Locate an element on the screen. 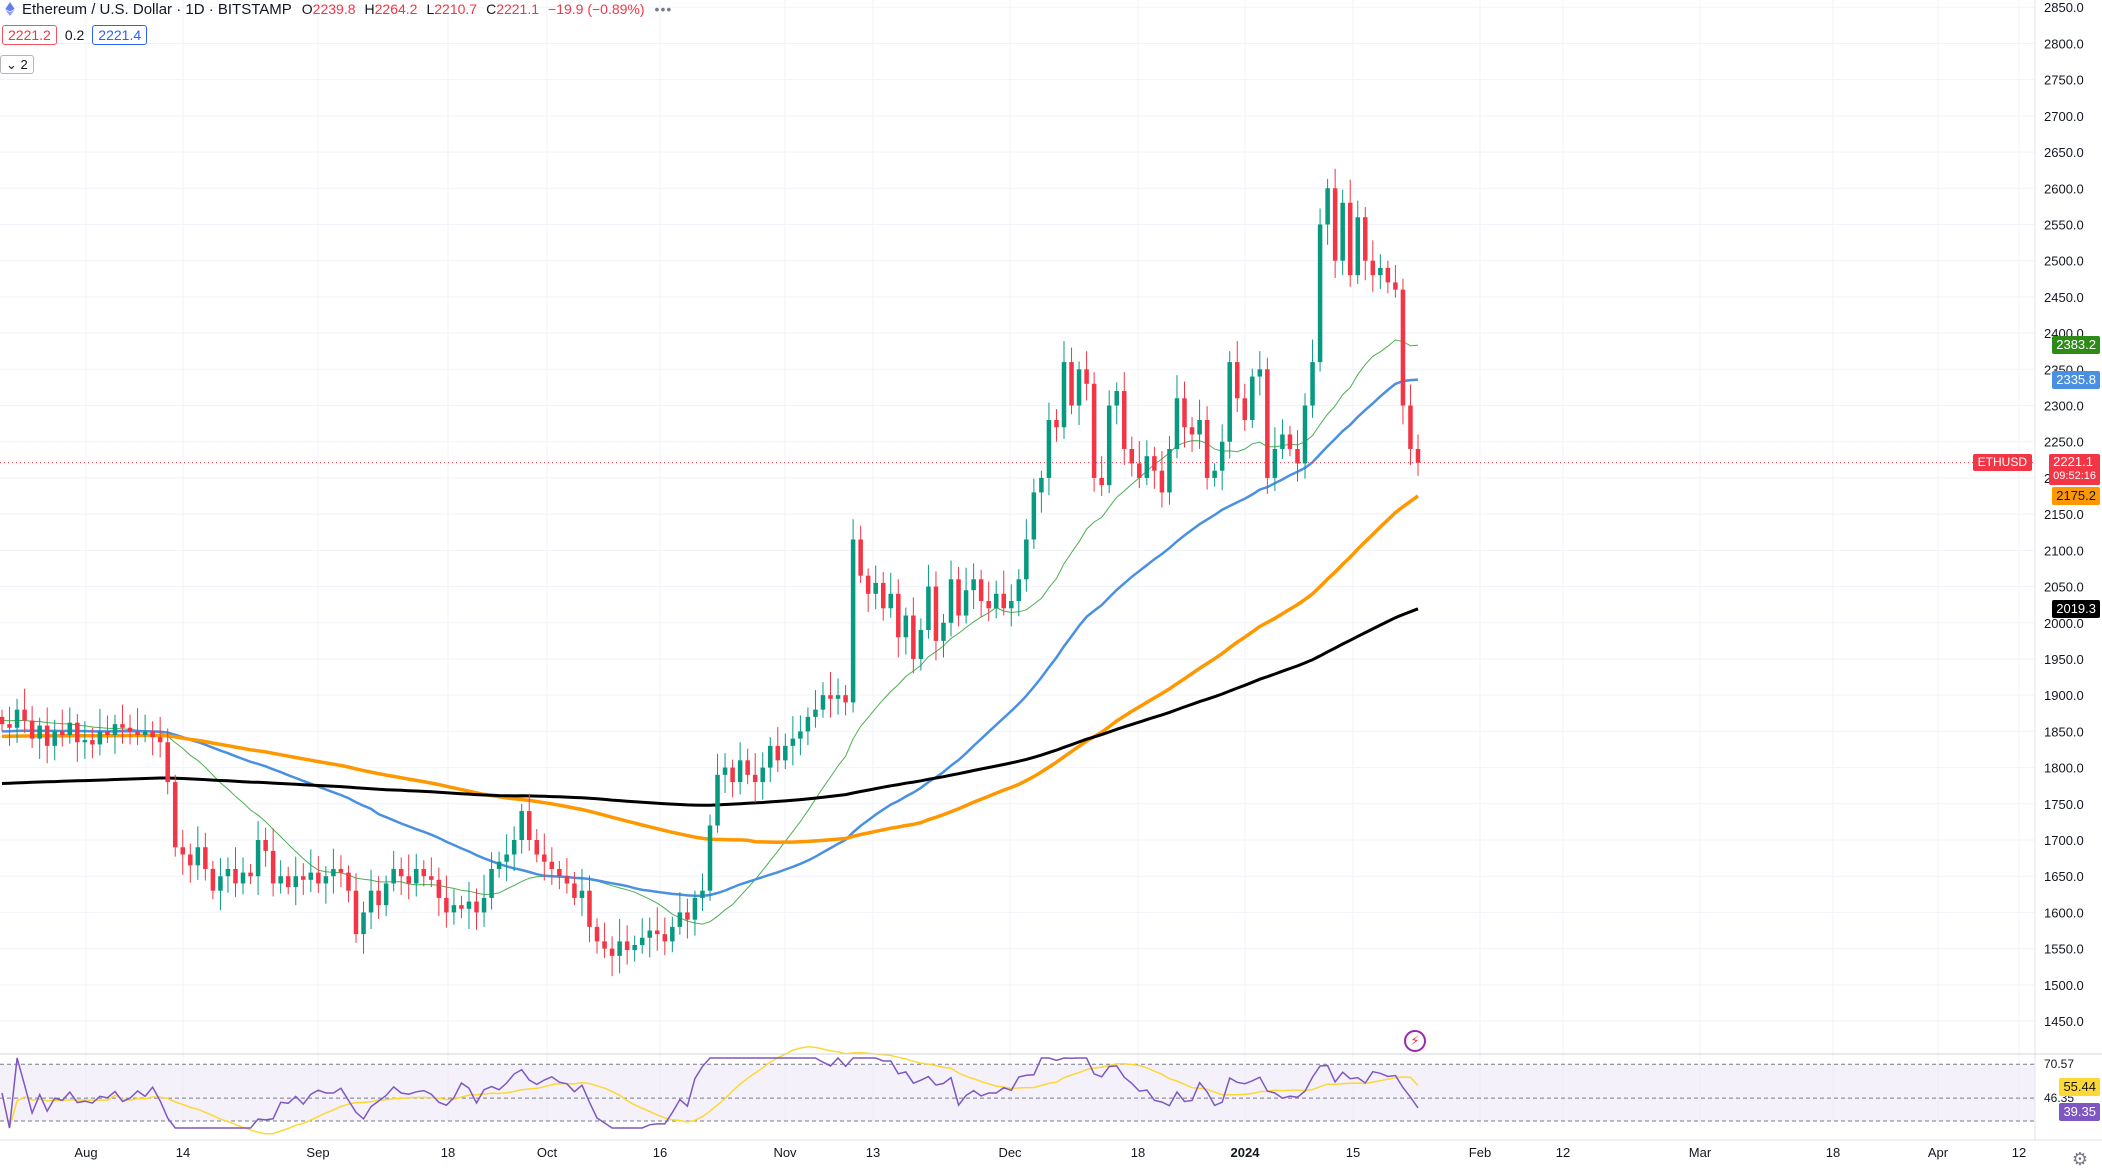 This screenshot has height=1174, width=2102. rsi-ma-label: 55.44 is located at coordinates (2079, 1087).